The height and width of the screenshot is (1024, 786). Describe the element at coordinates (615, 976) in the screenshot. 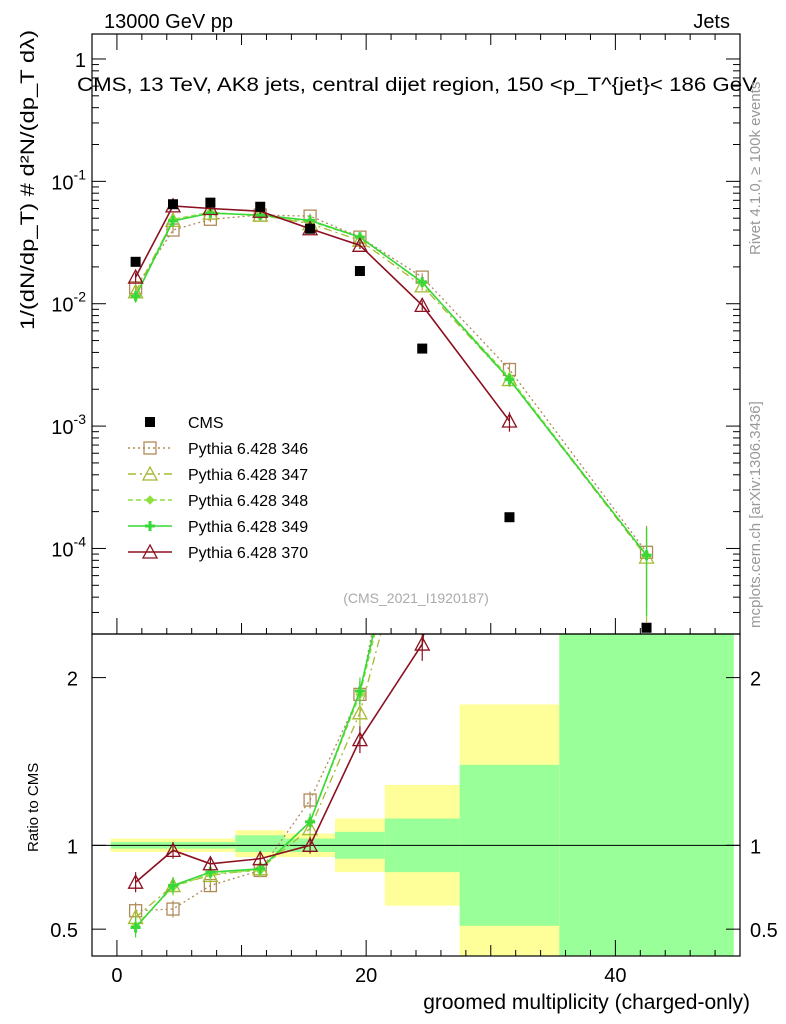

I see `xtick-label-2: 40` at that location.